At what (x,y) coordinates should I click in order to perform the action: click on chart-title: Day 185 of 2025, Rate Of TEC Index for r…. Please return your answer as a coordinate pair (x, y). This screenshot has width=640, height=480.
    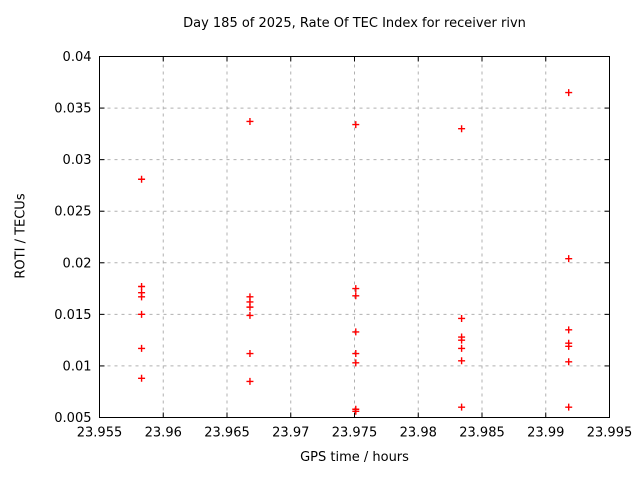
    Looking at the image, I should click on (354, 23).